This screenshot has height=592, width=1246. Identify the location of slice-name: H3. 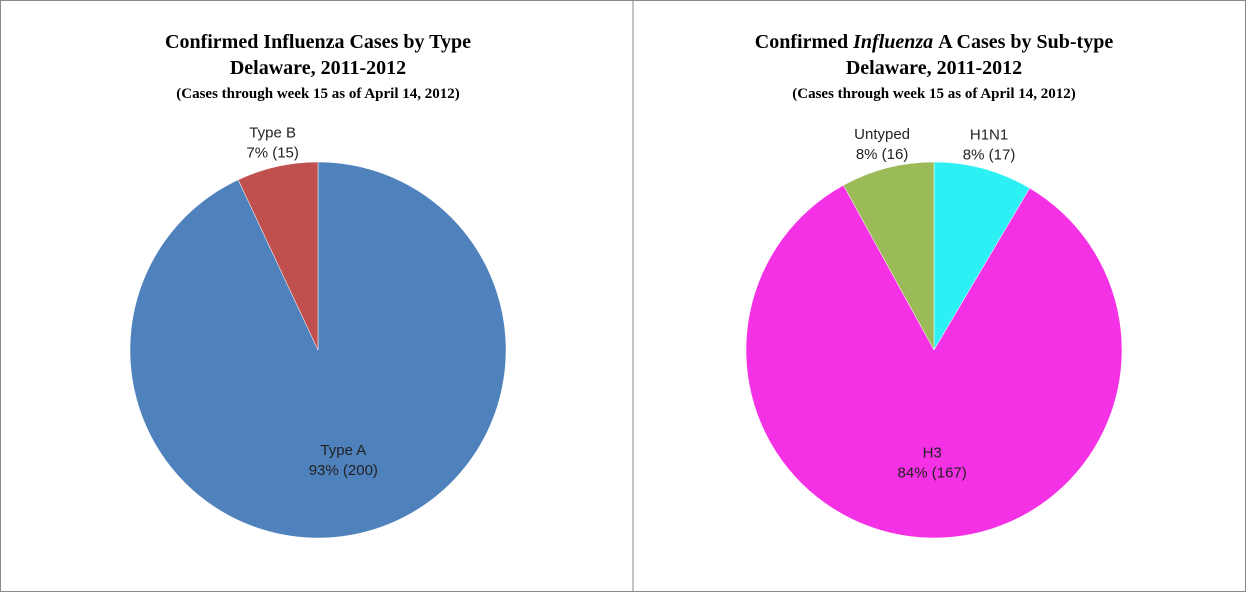
(932, 453).